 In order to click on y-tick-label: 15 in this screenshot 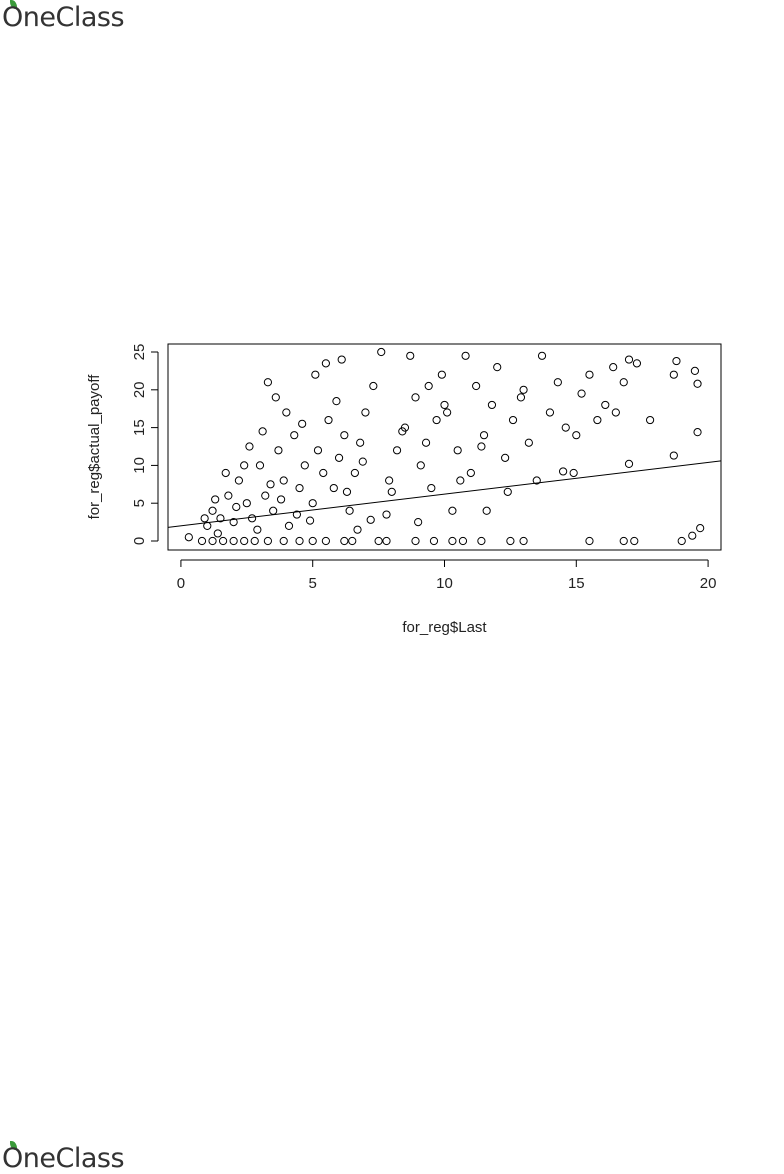, I will do `click(139, 427)`.